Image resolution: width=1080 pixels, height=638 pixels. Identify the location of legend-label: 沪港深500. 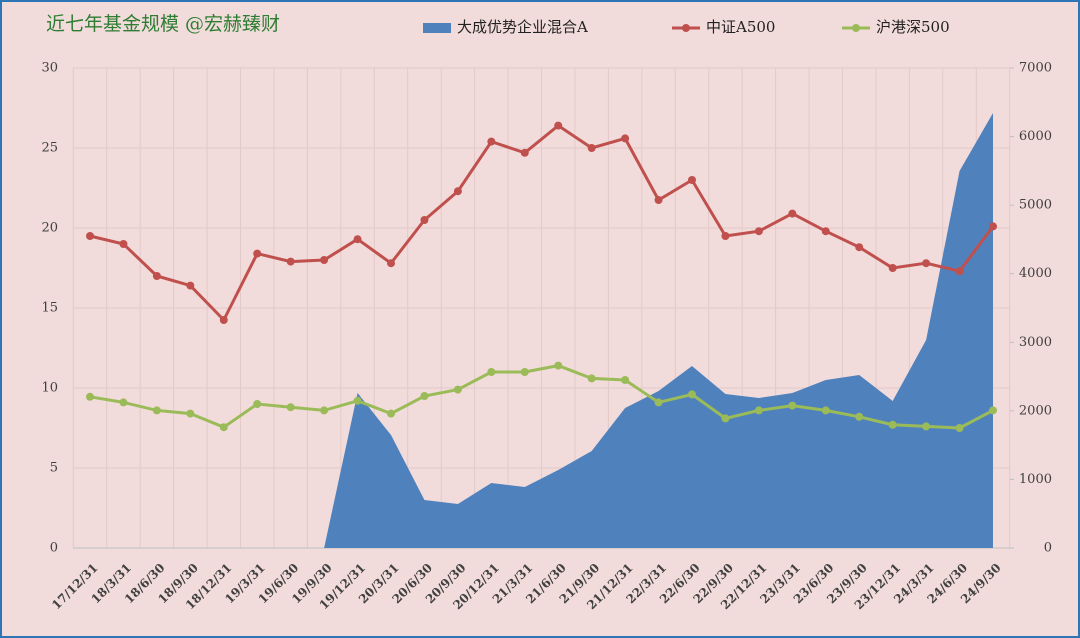
(913, 27).